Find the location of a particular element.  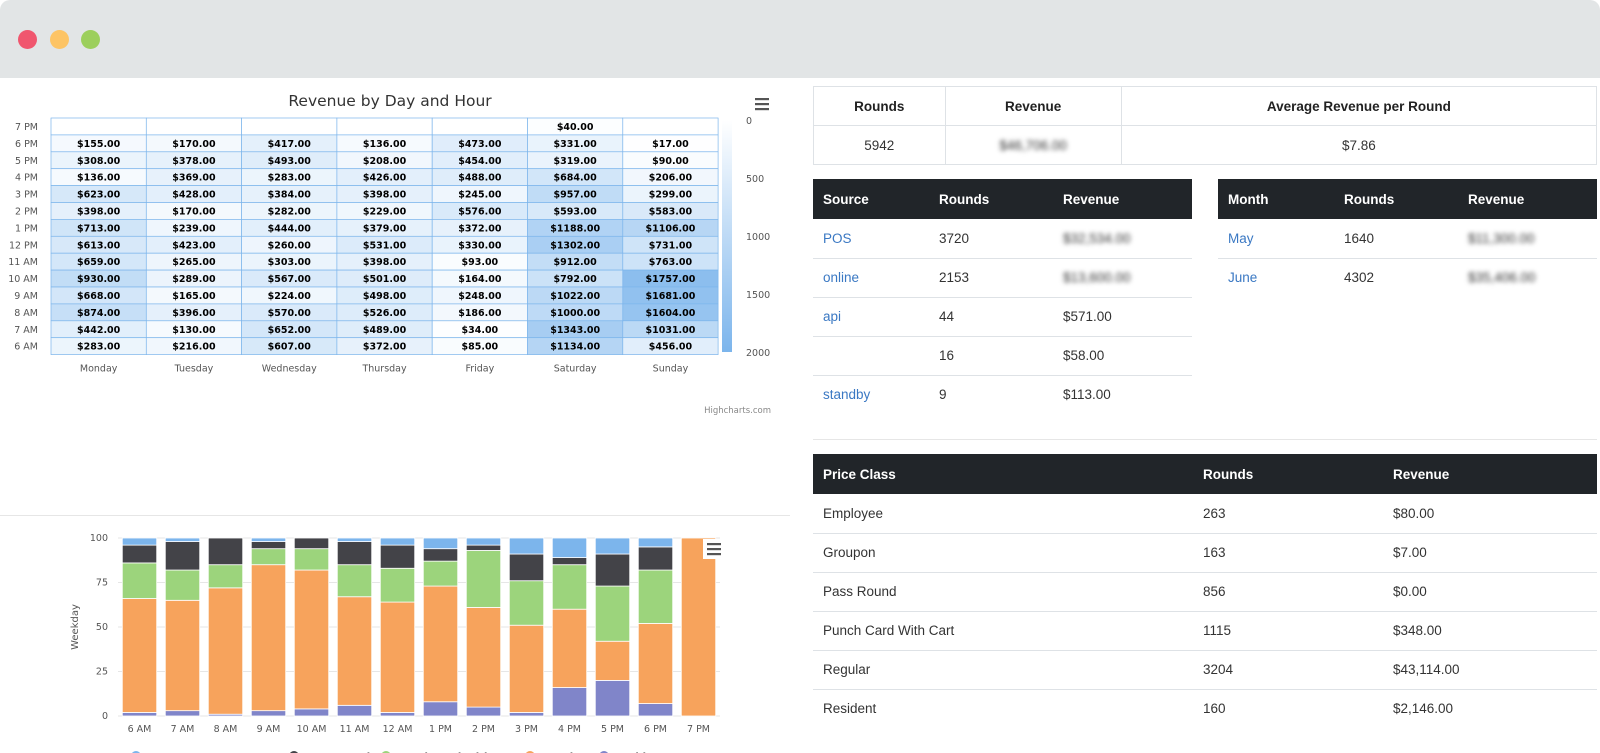

heatmap-x-label: Tuesday is located at coordinates (194, 369).